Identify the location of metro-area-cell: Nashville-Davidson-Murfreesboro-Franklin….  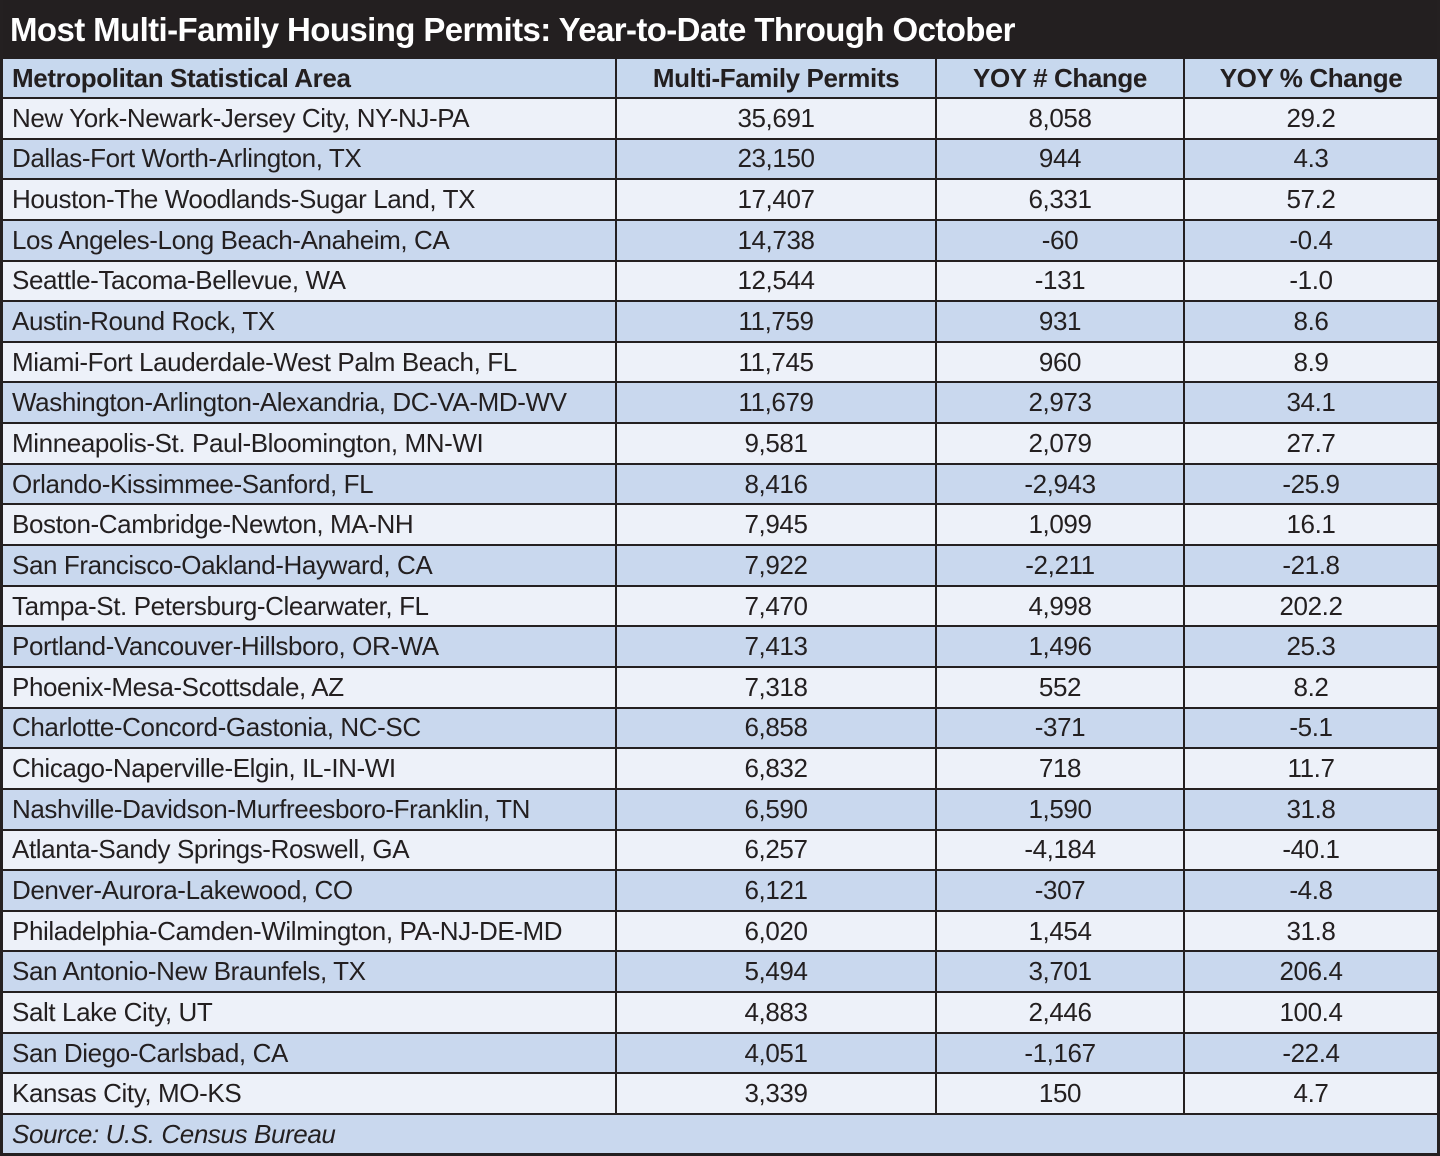
(310, 809).